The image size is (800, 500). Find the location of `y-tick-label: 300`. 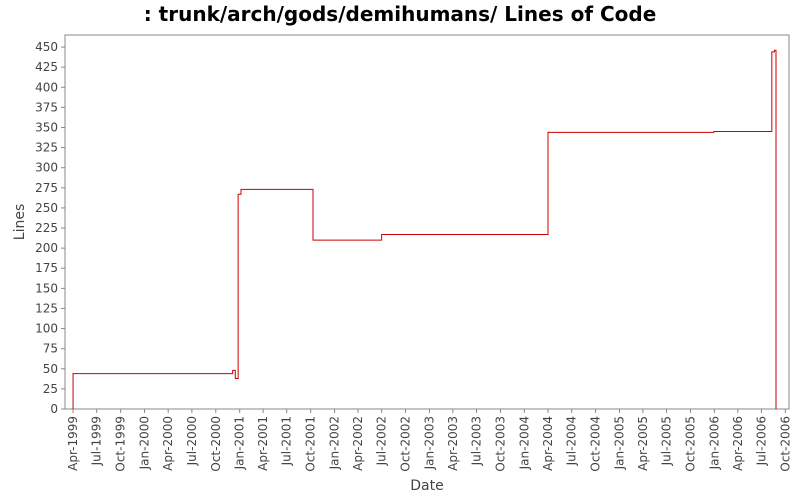

y-tick-label: 300 is located at coordinates (46, 168).